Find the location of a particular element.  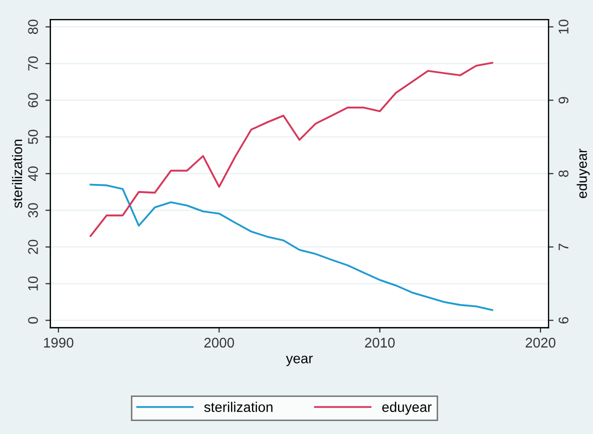

y-tick-label: 10 is located at coordinates (33, 283).